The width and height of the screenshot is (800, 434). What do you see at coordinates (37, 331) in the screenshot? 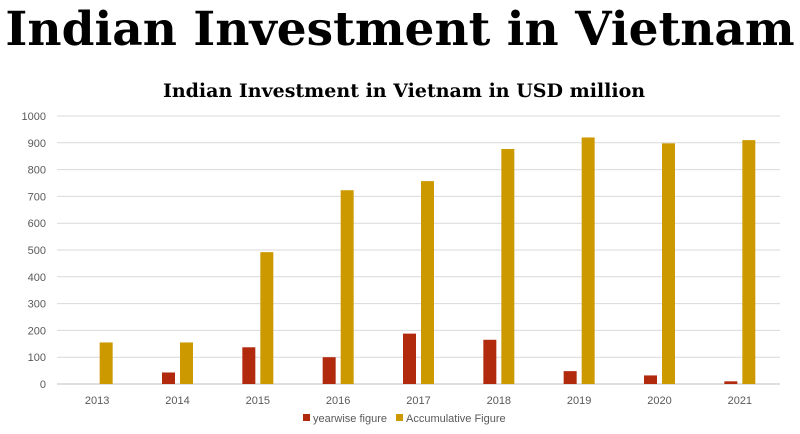
I see `y-tick-label: 200` at bounding box center [37, 331].